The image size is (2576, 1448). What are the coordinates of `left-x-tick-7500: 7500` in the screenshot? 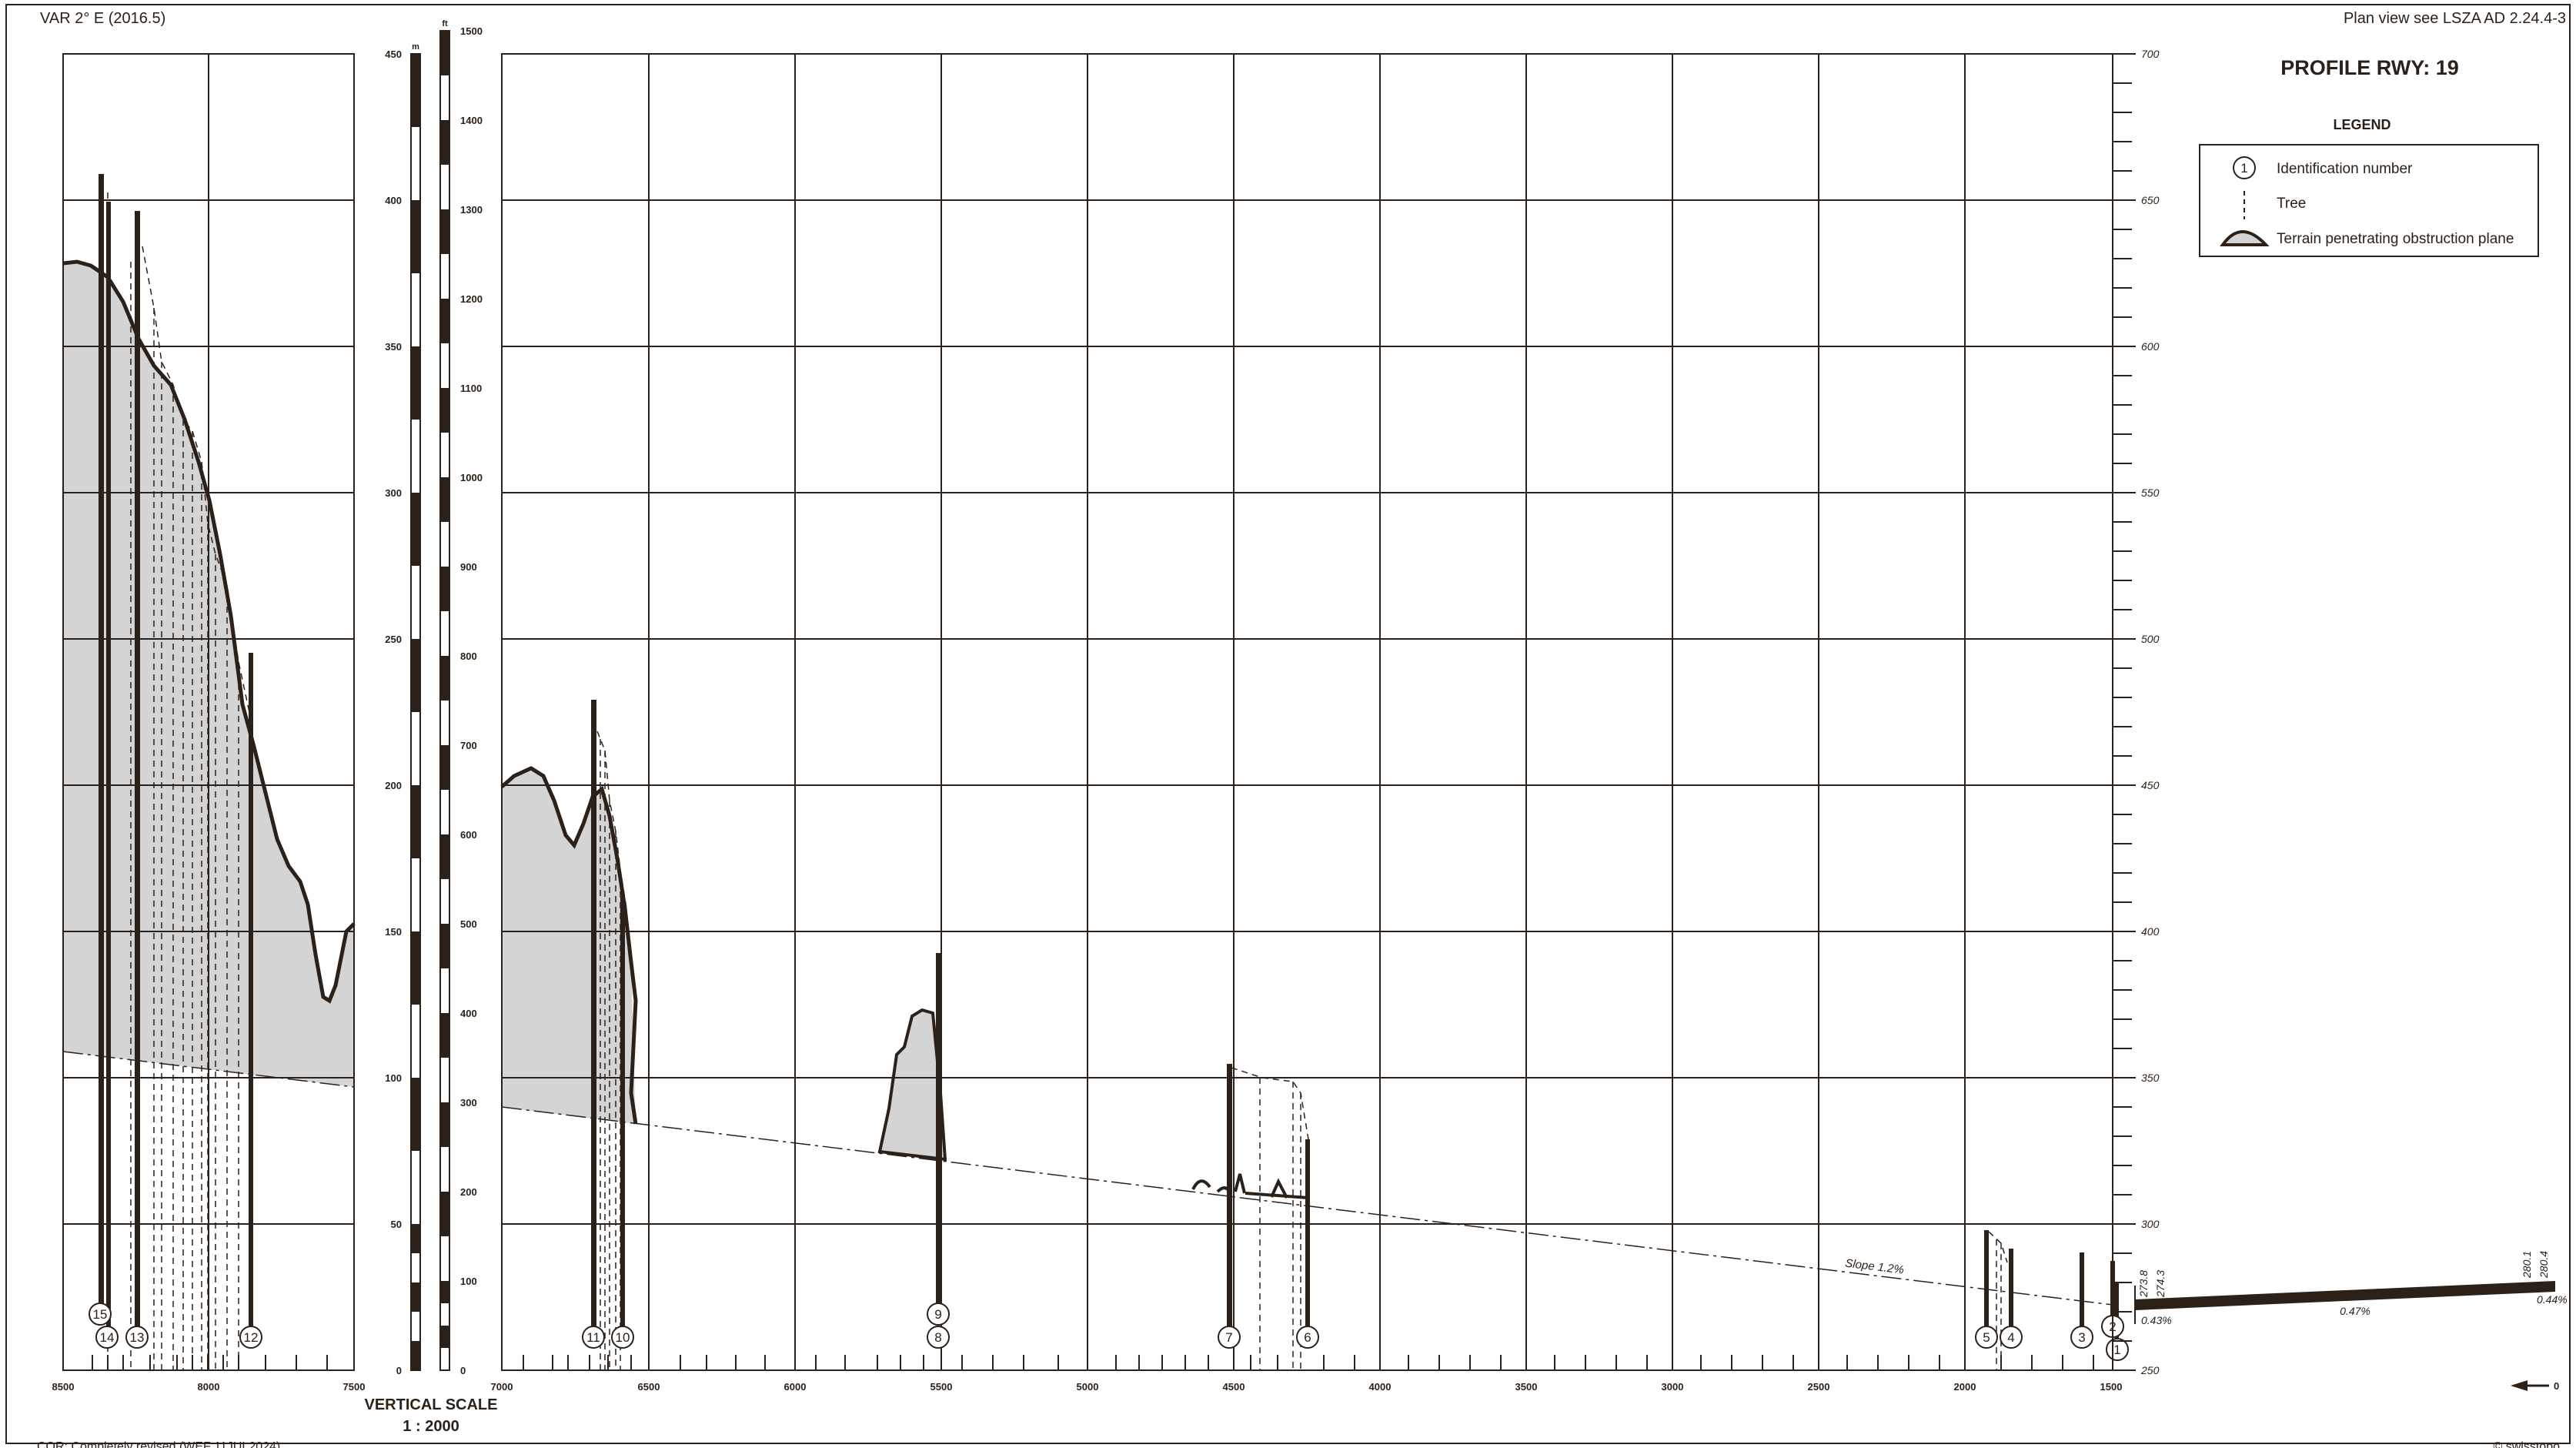 It's located at (354, 1387).